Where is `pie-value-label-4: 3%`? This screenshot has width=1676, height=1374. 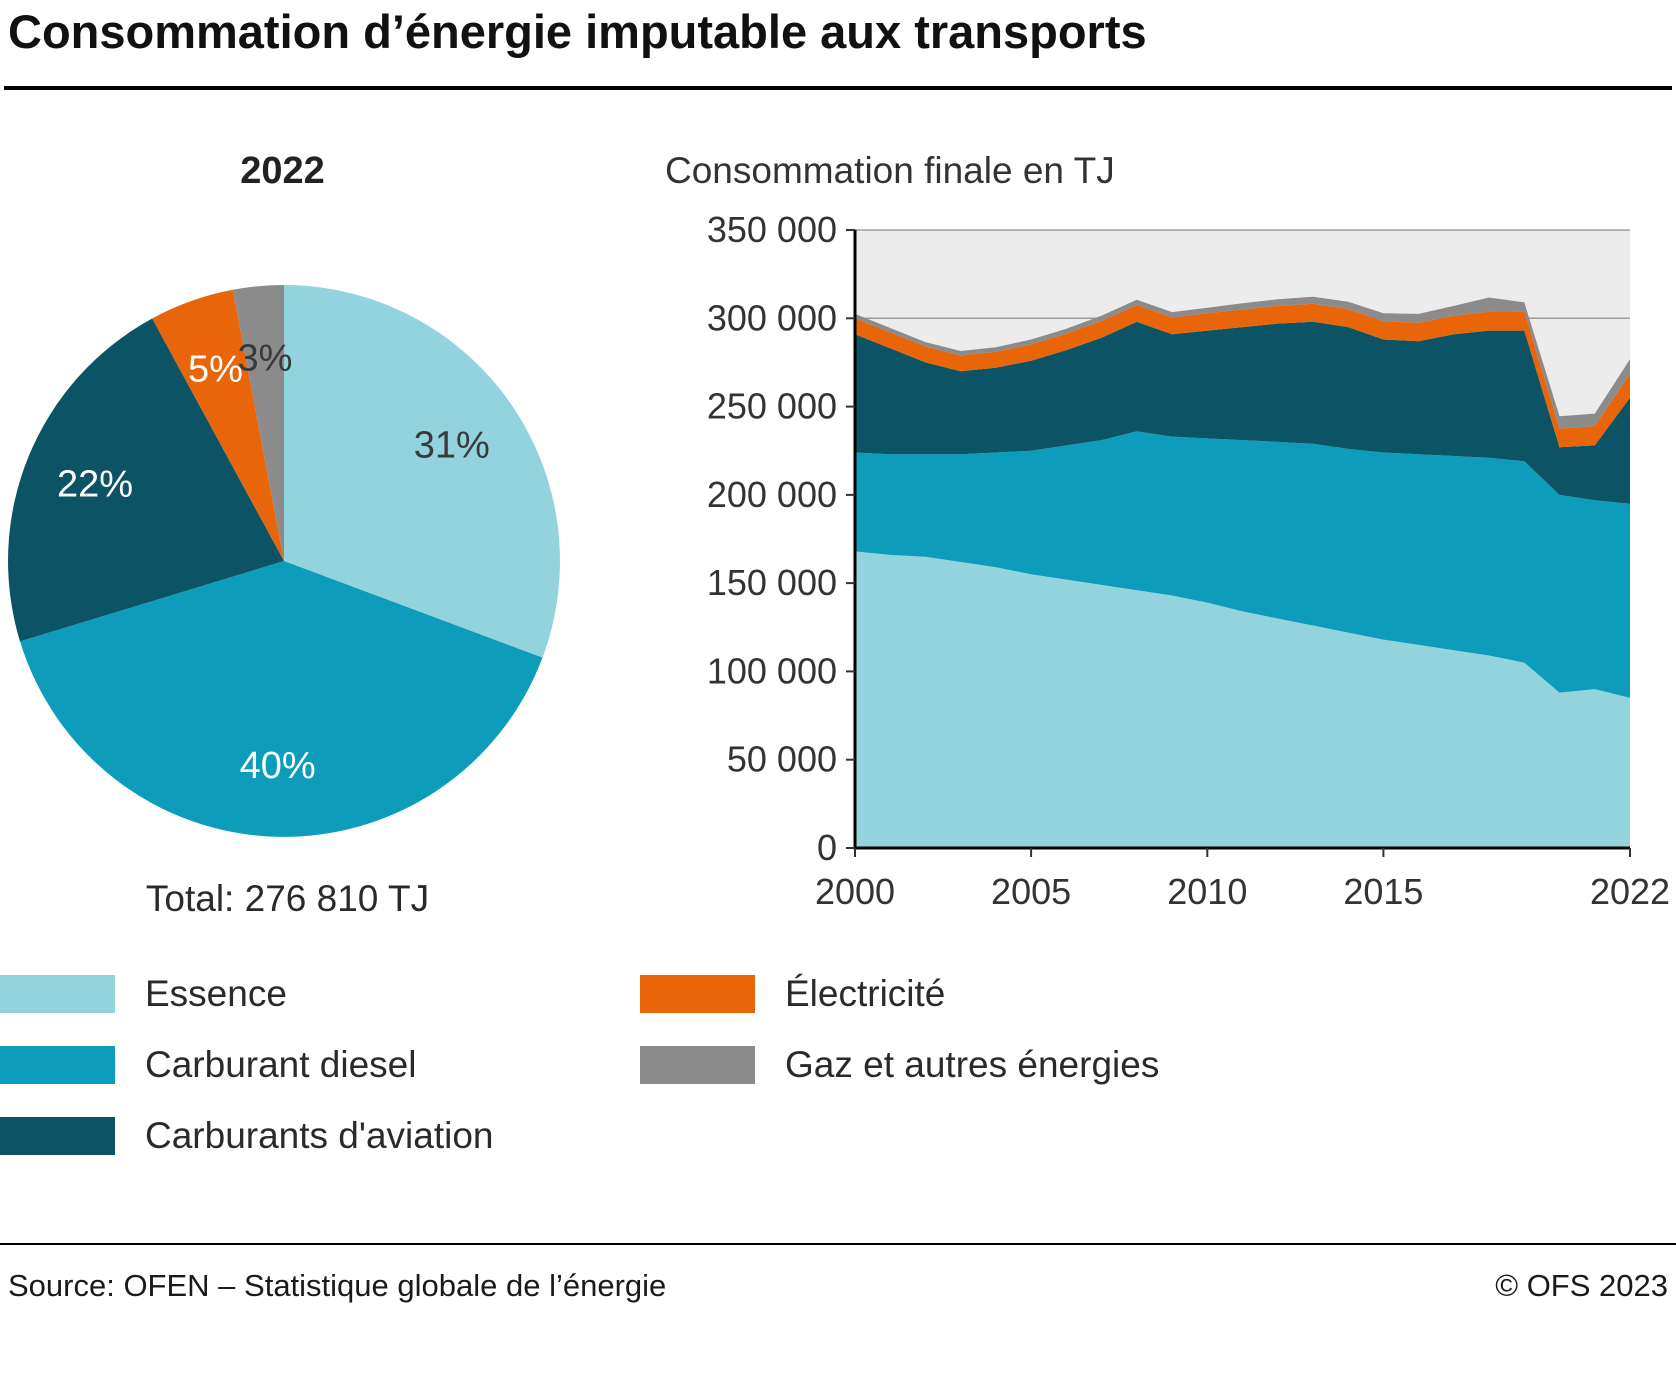
pie-value-label-4: 3% is located at coordinates (265, 359).